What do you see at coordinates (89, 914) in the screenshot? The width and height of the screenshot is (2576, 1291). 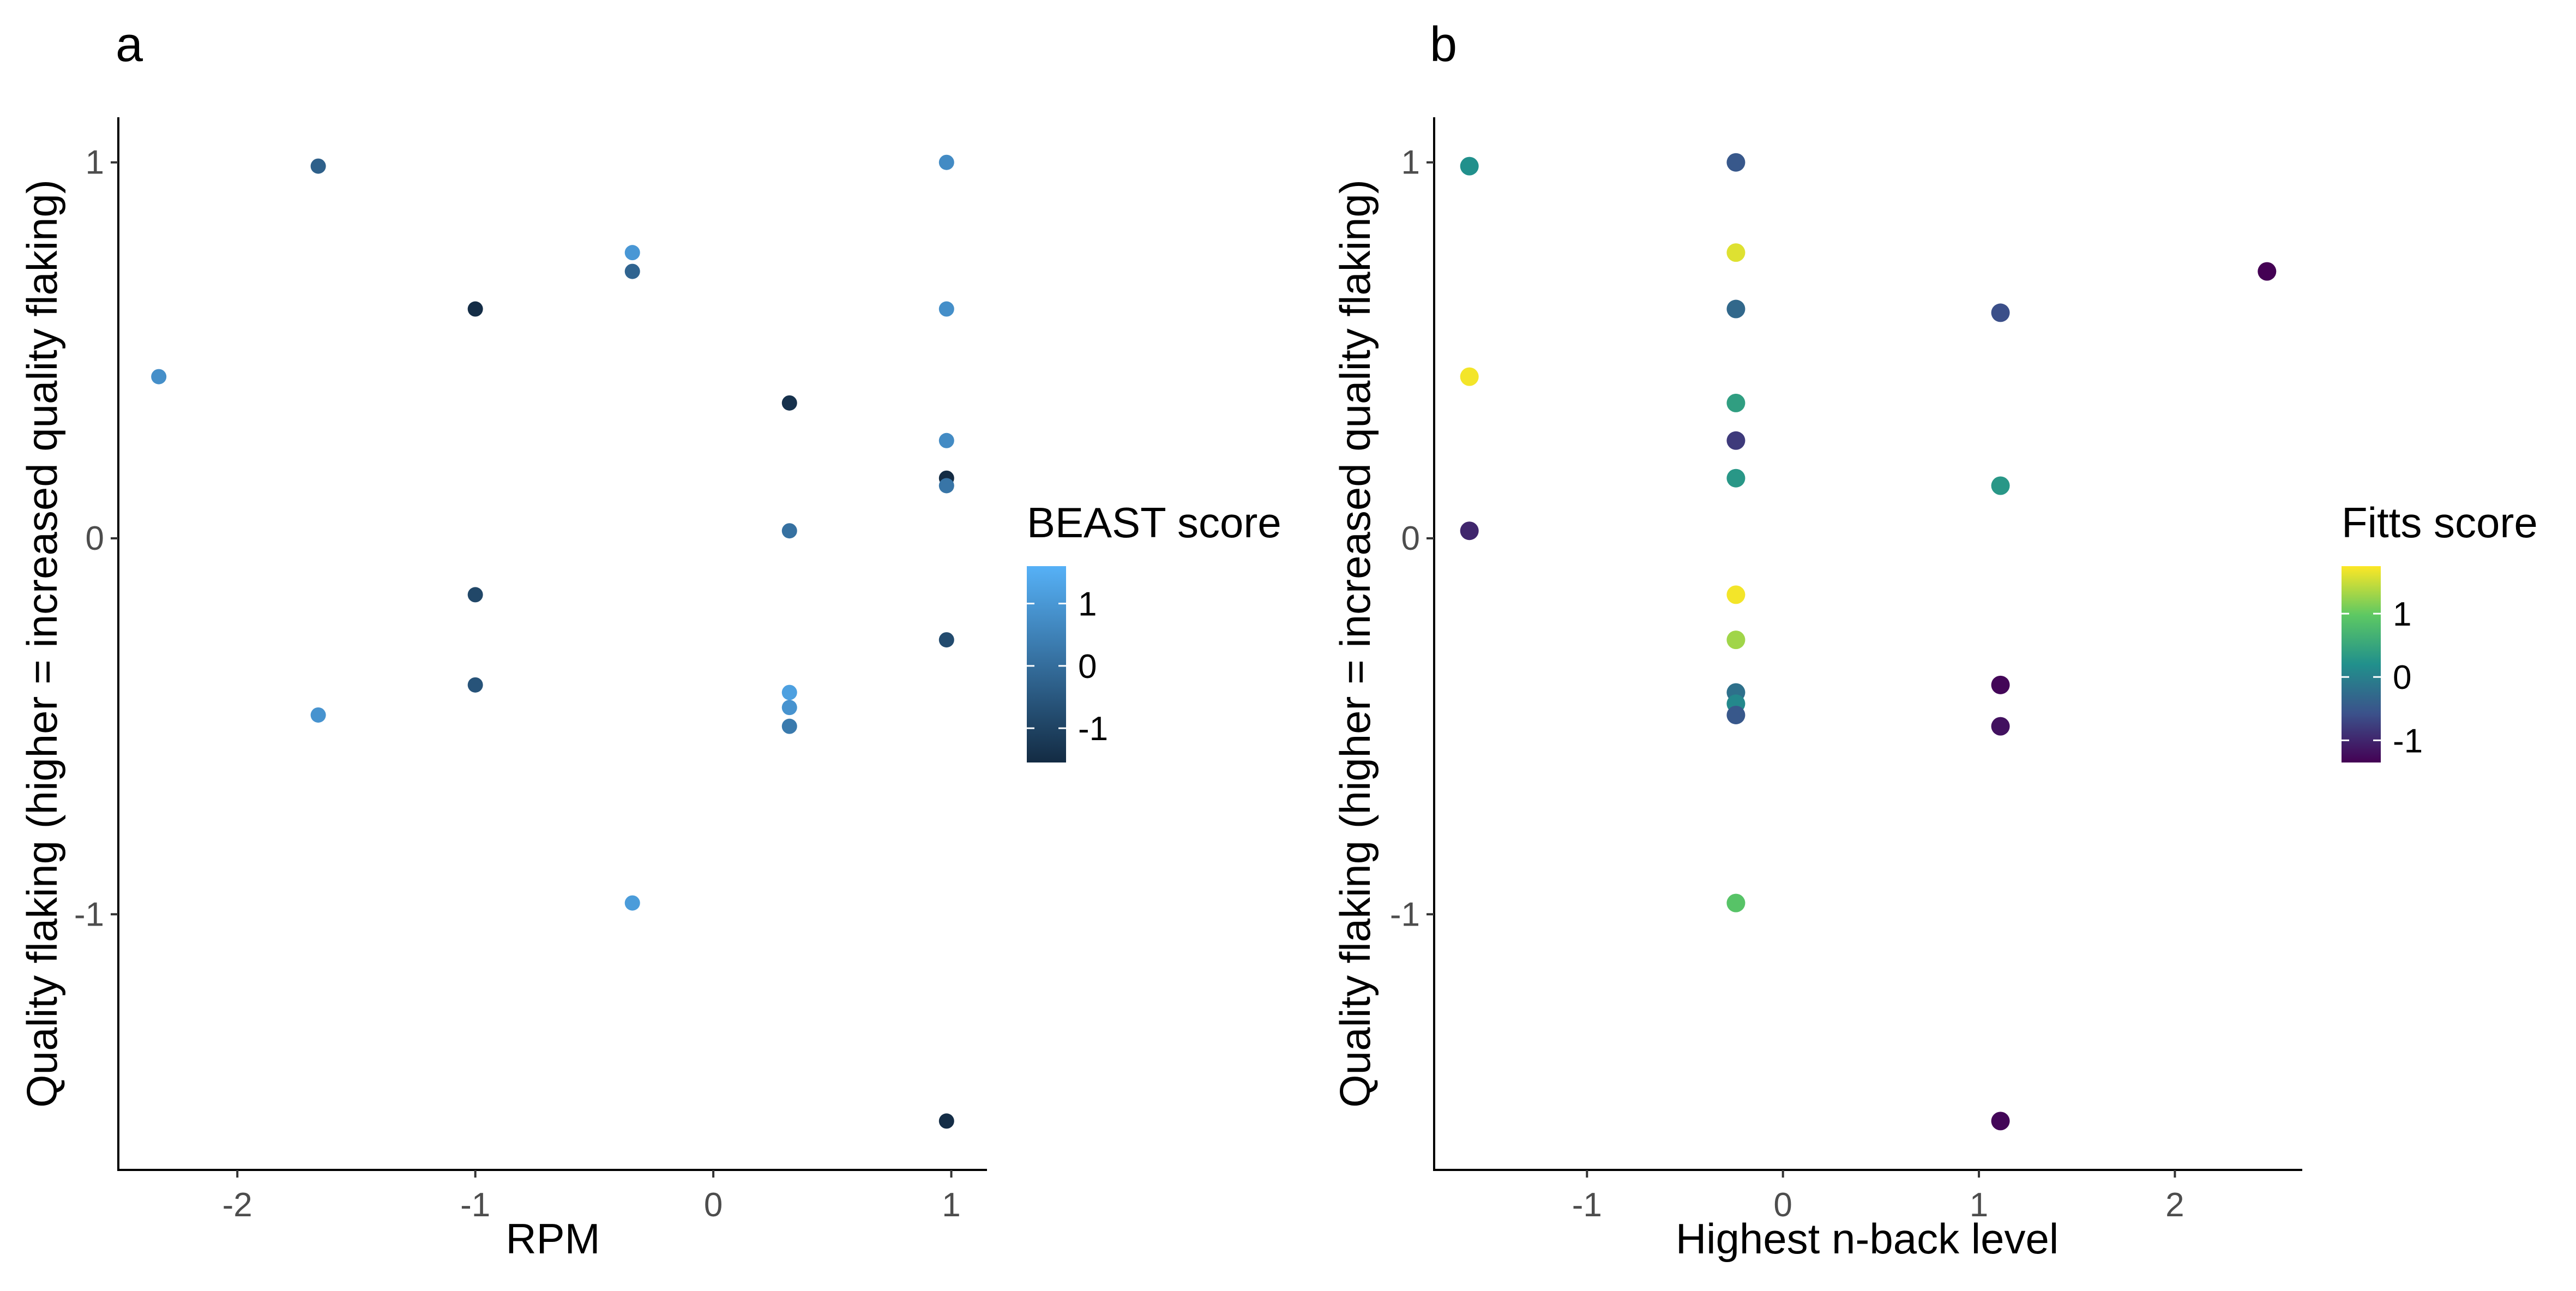 I see `panel-a-y-tick-label: -1` at bounding box center [89, 914].